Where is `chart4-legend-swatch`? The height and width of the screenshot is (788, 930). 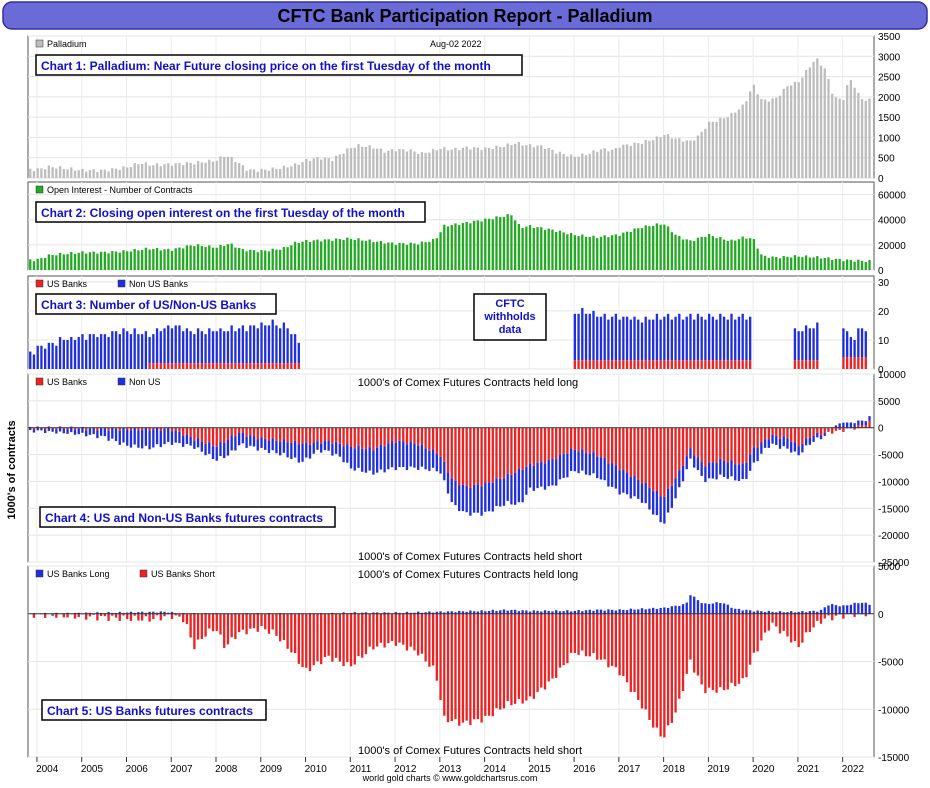
chart4-legend-swatch is located at coordinates (121, 381).